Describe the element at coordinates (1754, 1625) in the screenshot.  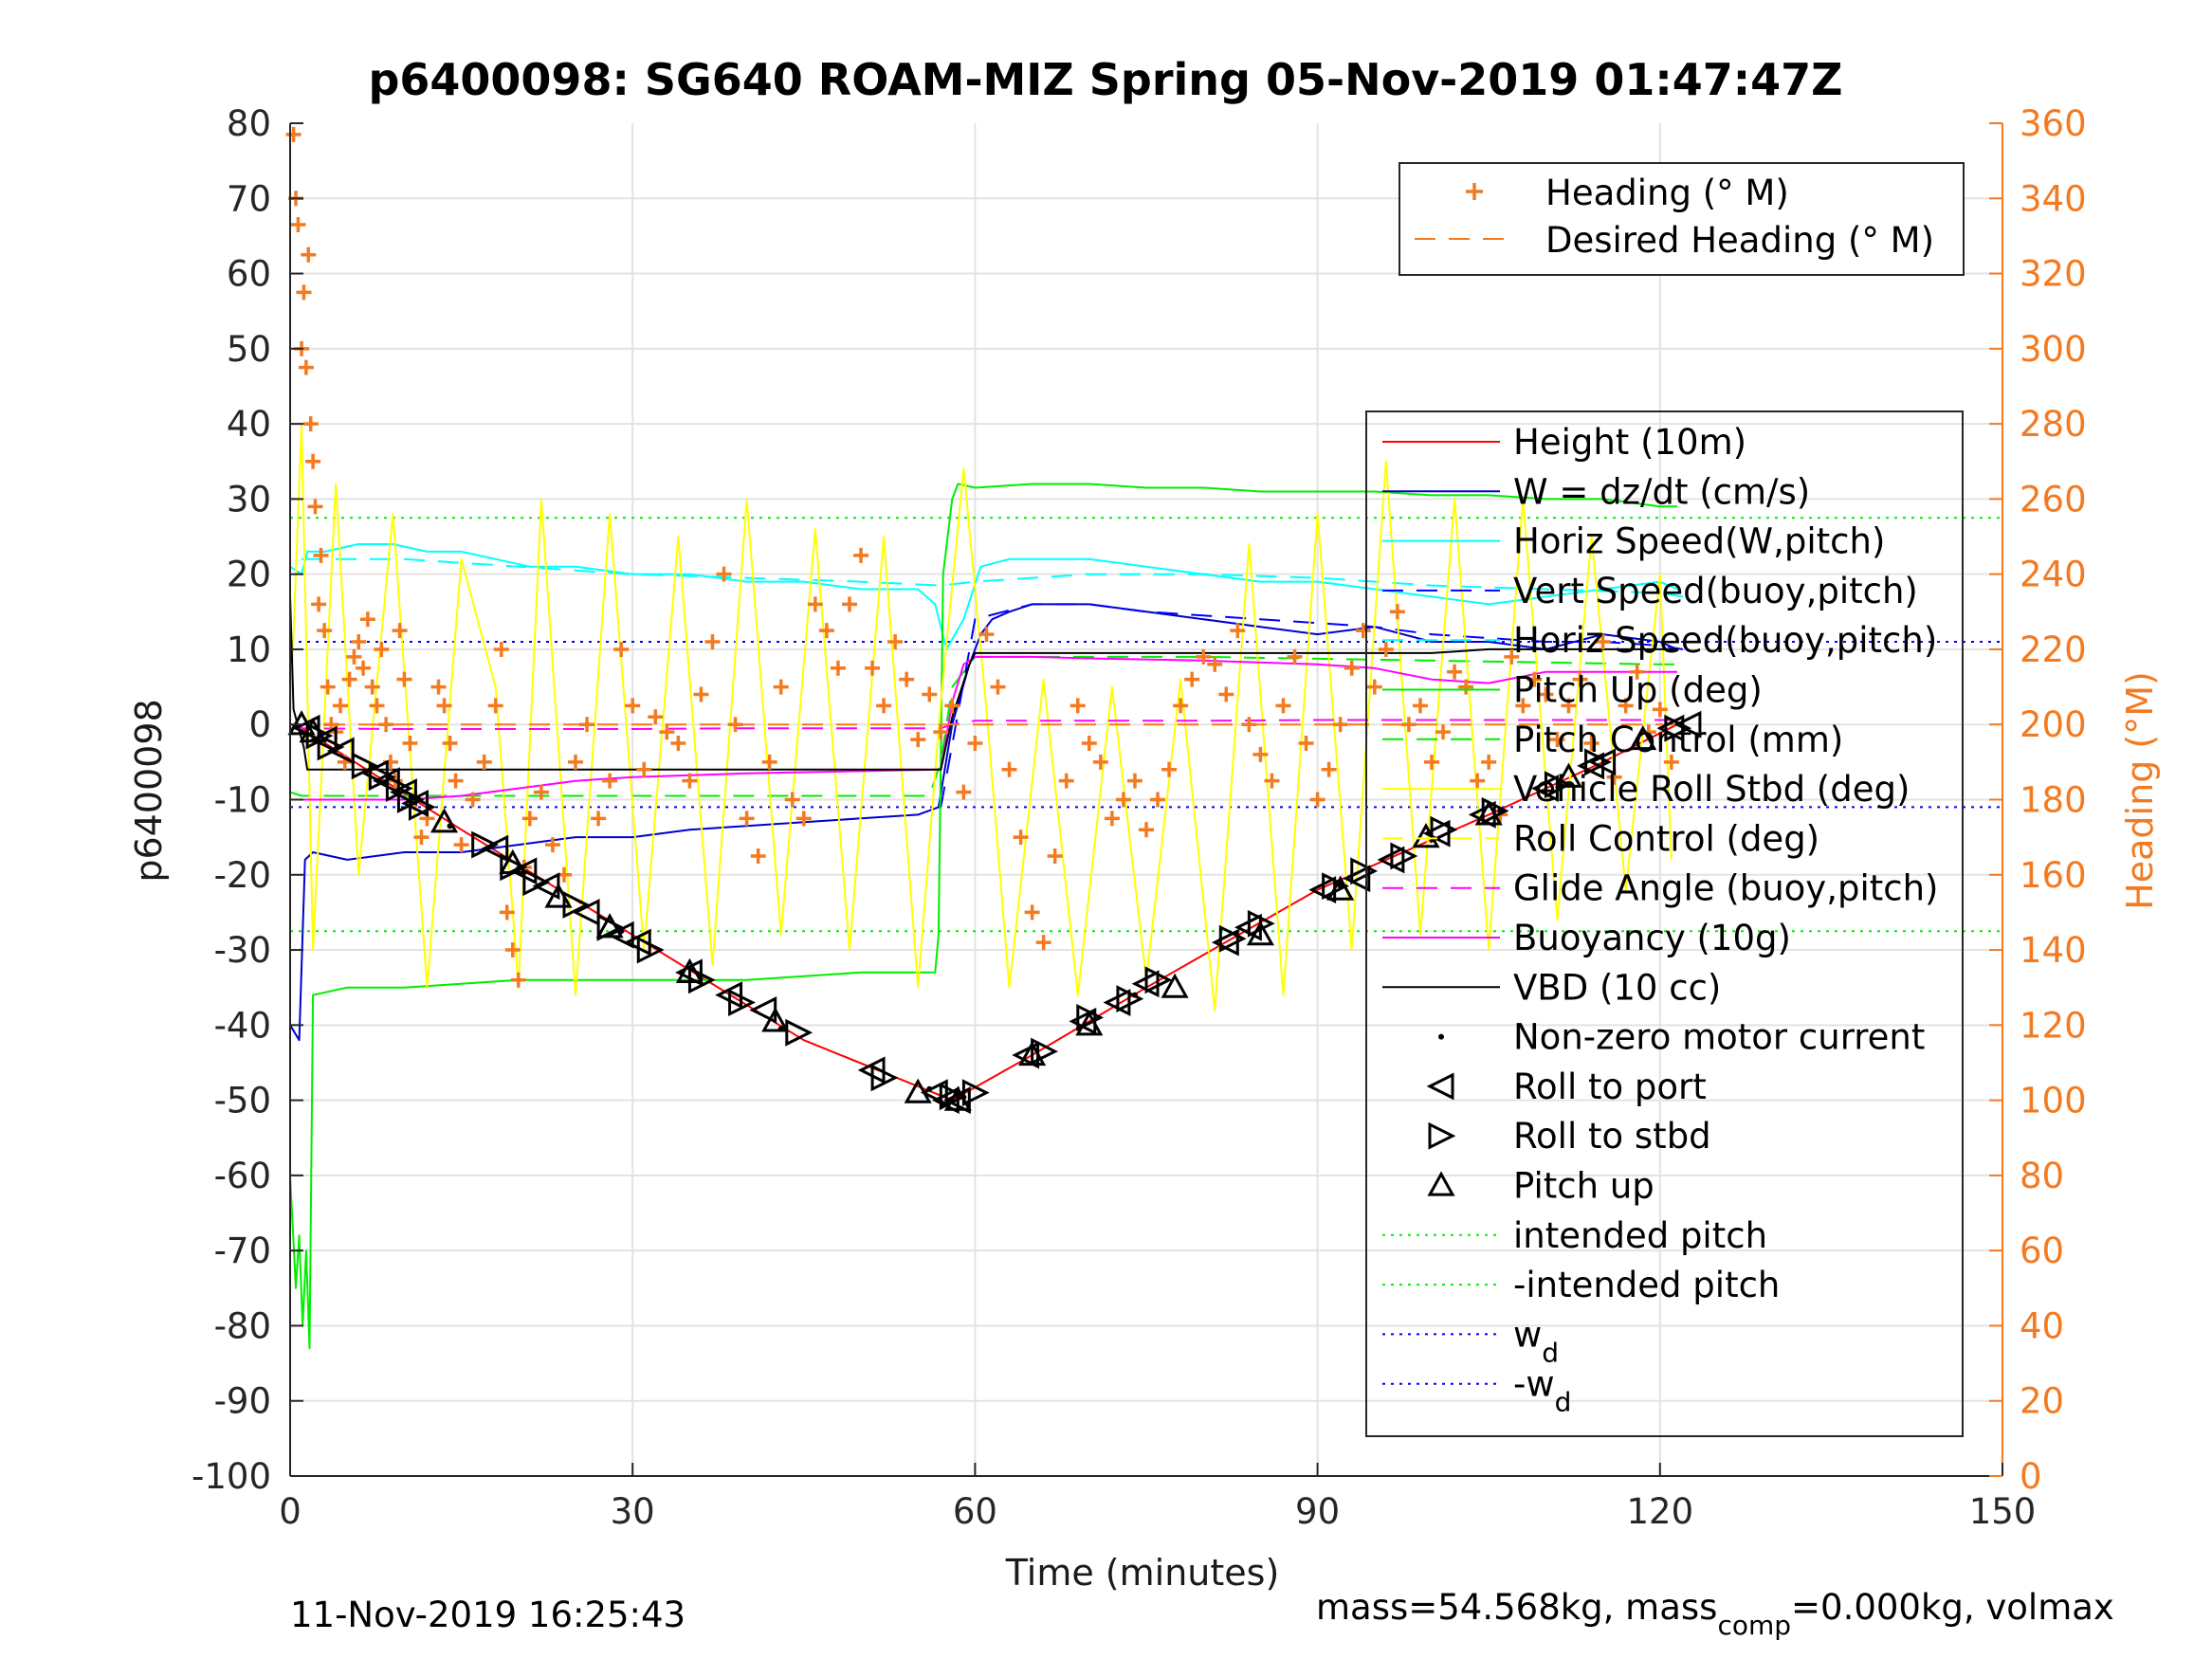
I see `footer-mass-sub: comp` at that location.